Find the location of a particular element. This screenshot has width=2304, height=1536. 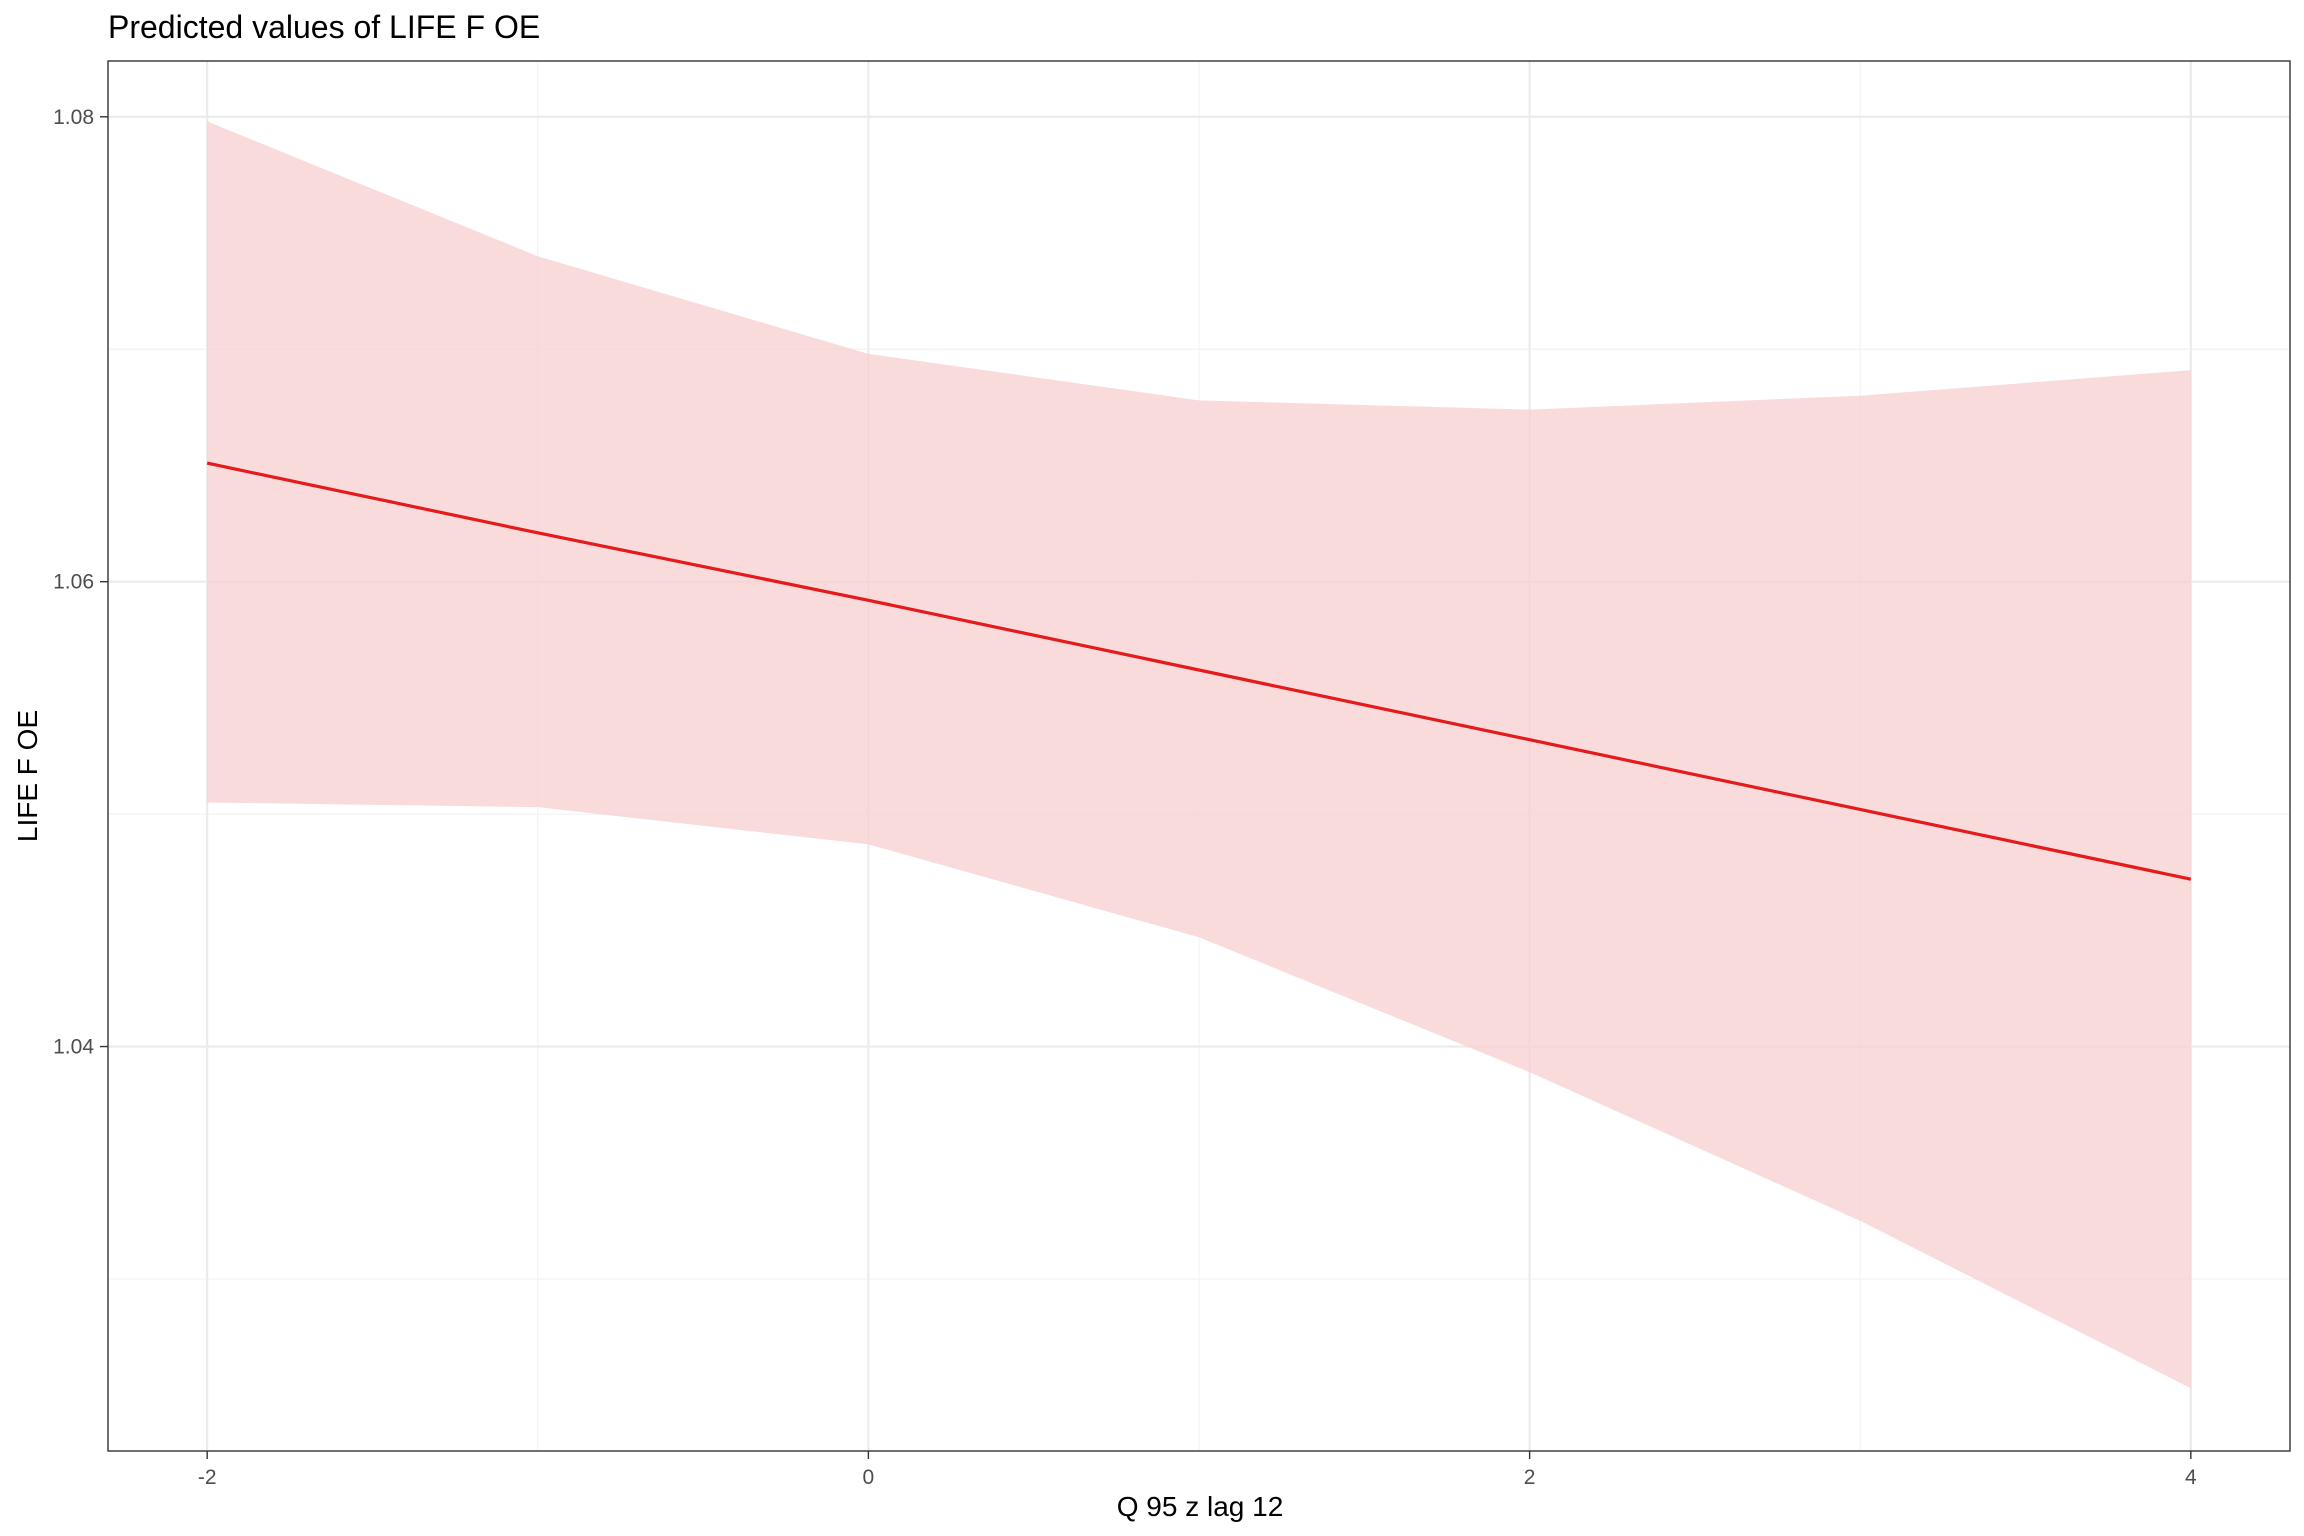

x-tick-label: -2 is located at coordinates (207, 1477).